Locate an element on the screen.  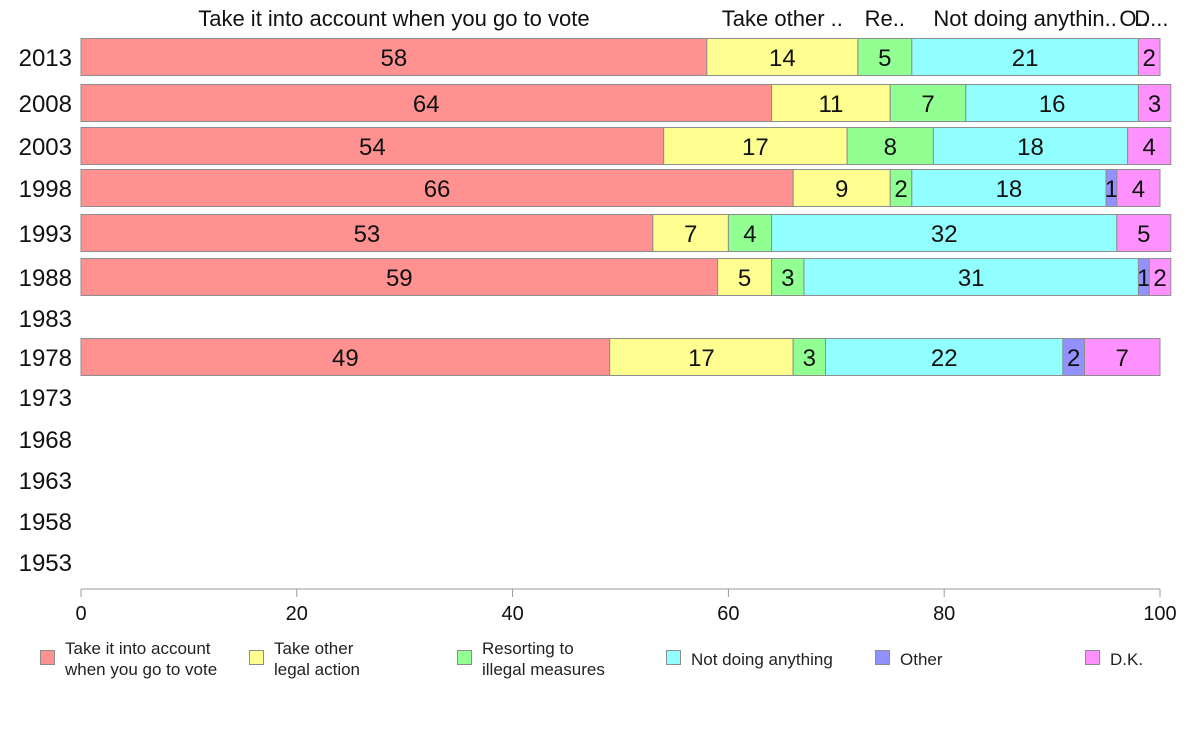
bar-value-2008-series-0: 64 is located at coordinates (426, 104).